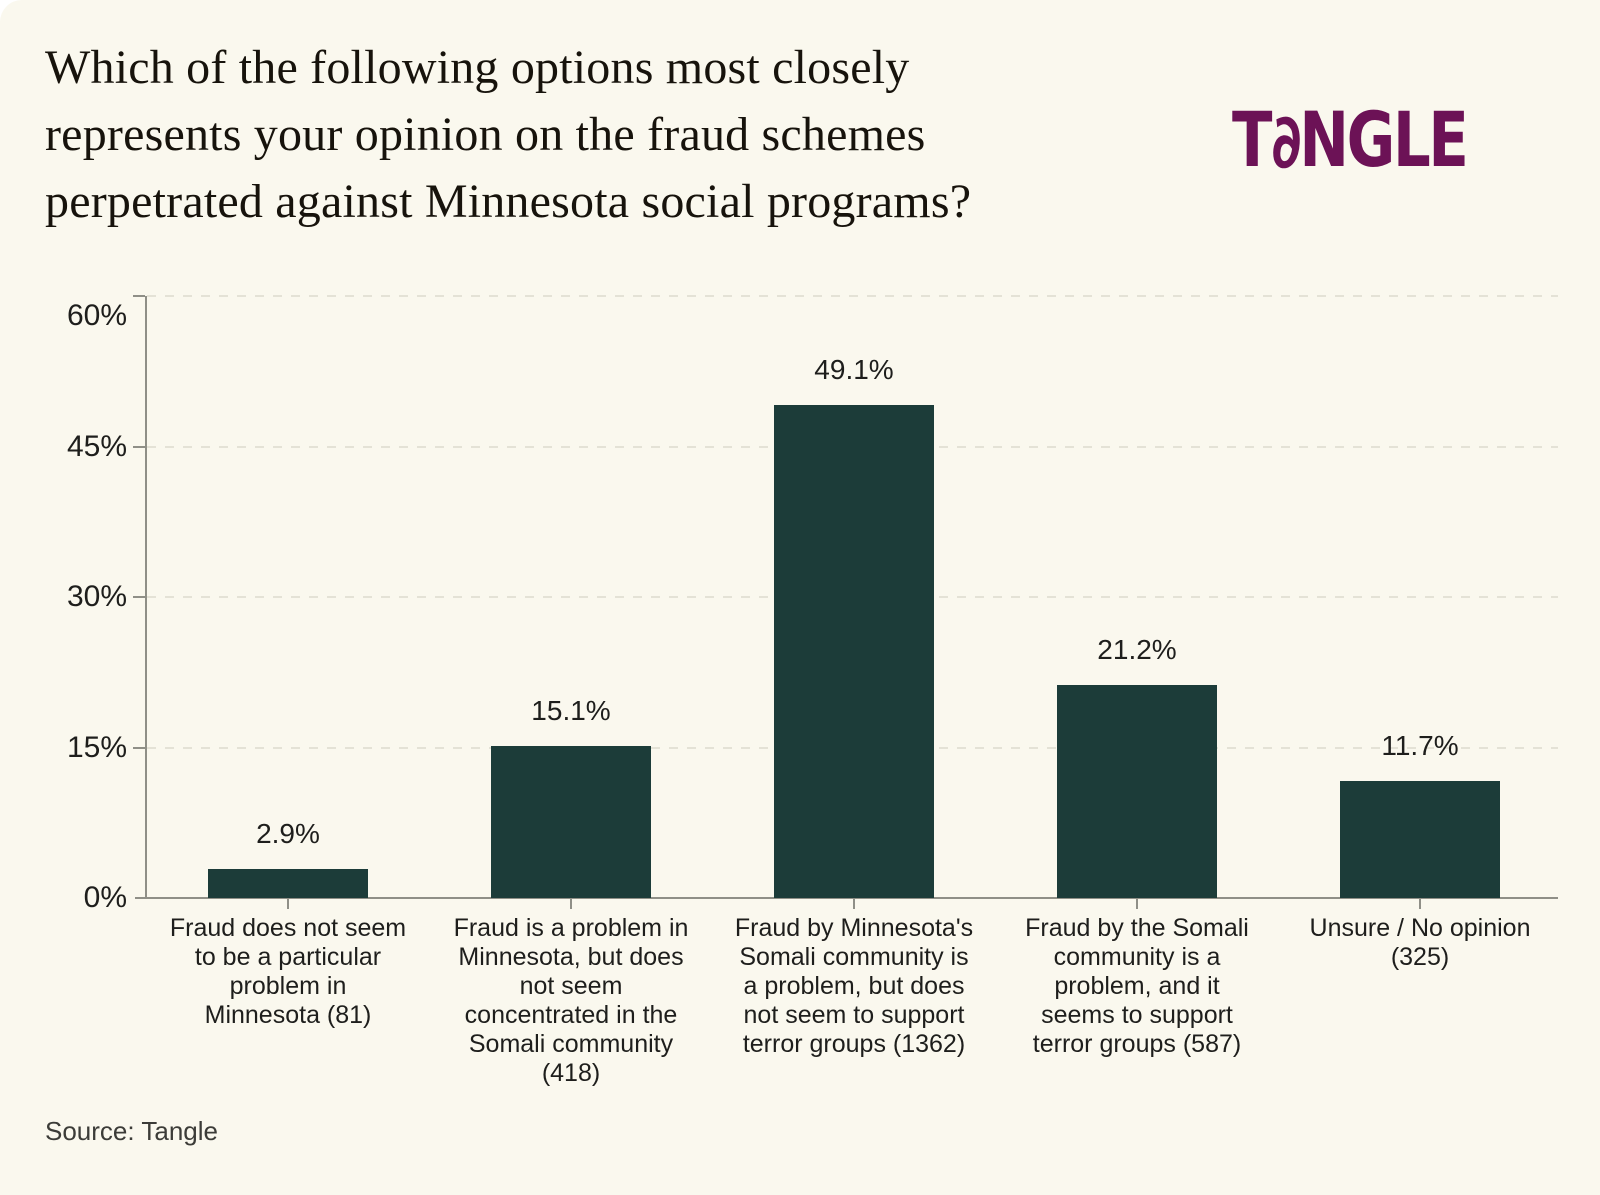 The width and height of the screenshot is (1600, 1195). What do you see at coordinates (846, 898) in the screenshot?
I see `x-axis-line` at bounding box center [846, 898].